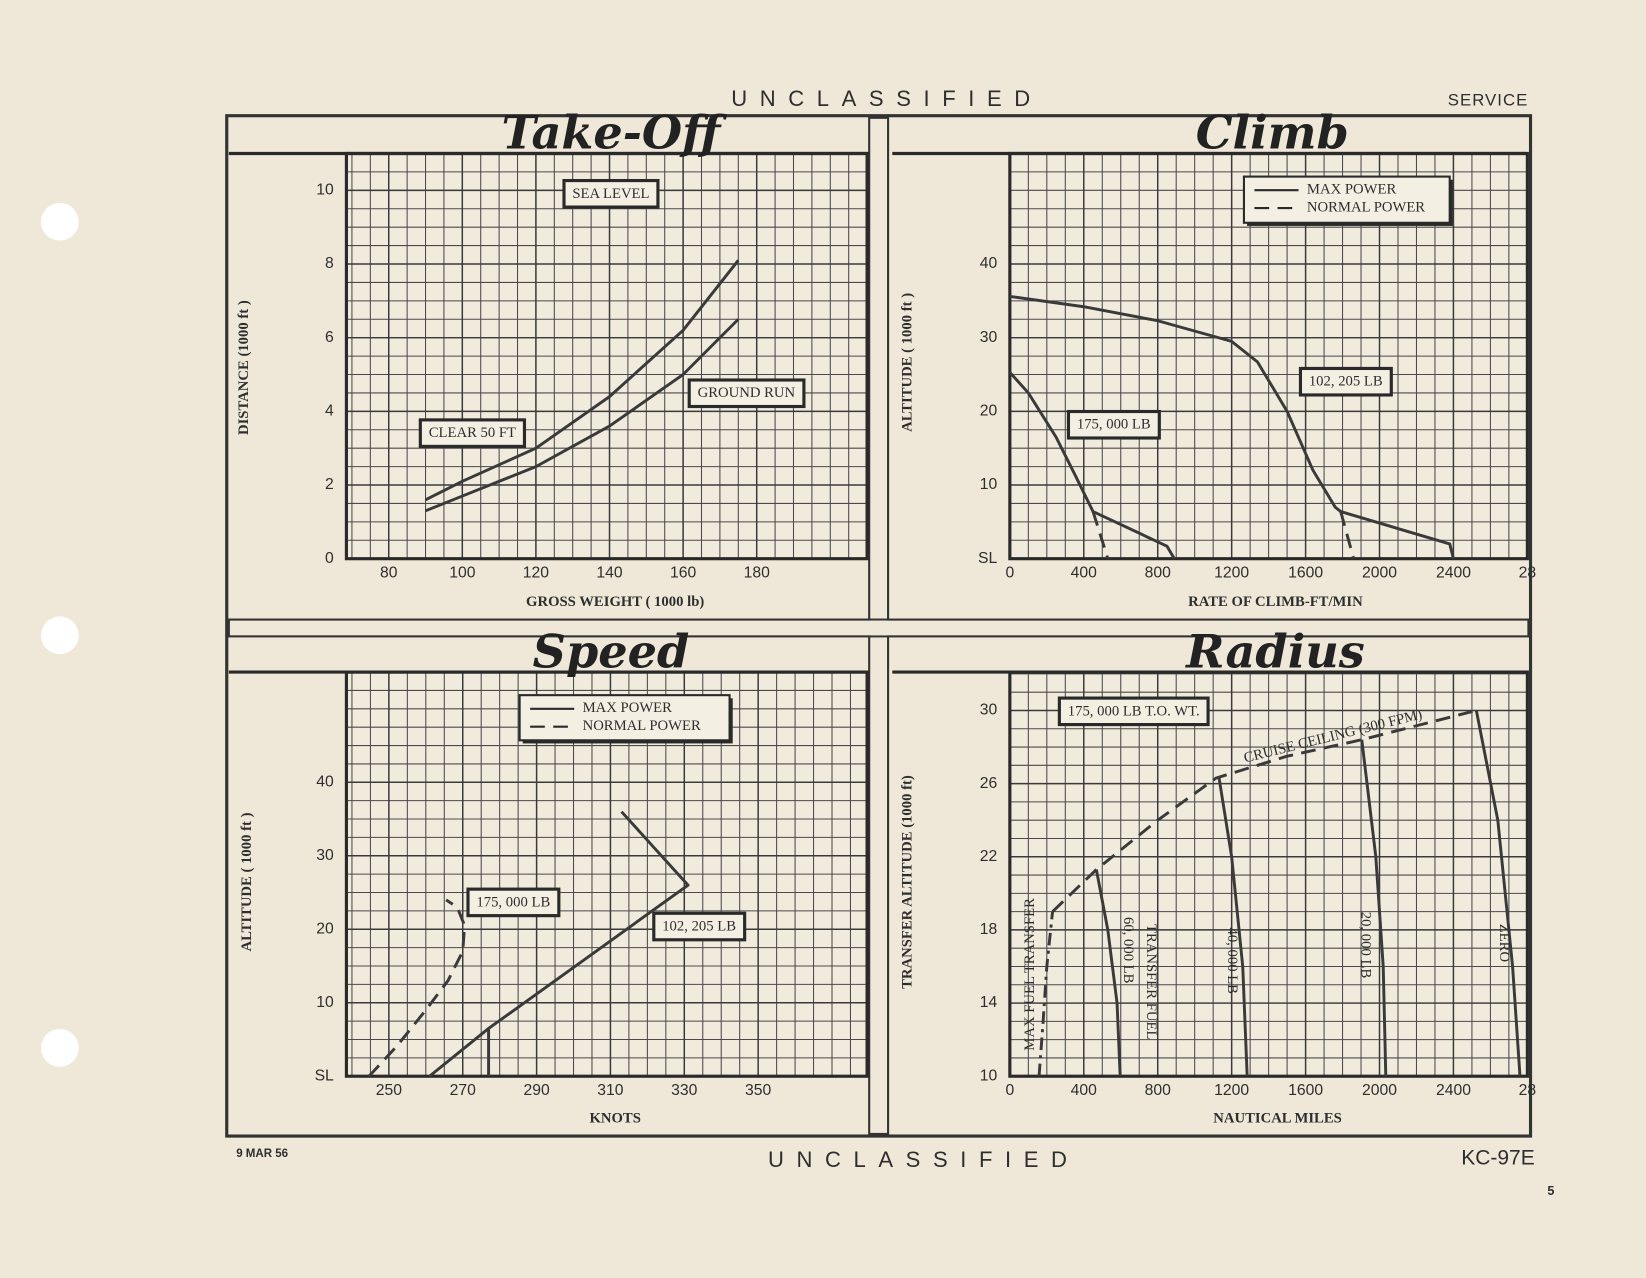  Describe the element at coordinates (989, 1002) in the screenshot. I see `y-tick-label: 14` at that location.